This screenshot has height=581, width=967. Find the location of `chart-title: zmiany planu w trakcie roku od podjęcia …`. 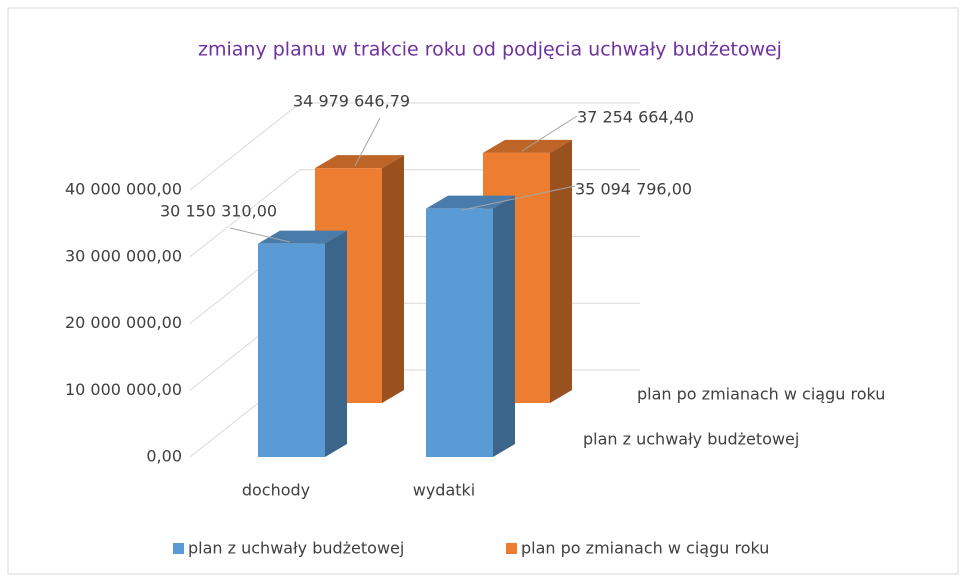

chart-title: zmiany planu w trakcie roku od podjęcia … is located at coordinates (490, 50).